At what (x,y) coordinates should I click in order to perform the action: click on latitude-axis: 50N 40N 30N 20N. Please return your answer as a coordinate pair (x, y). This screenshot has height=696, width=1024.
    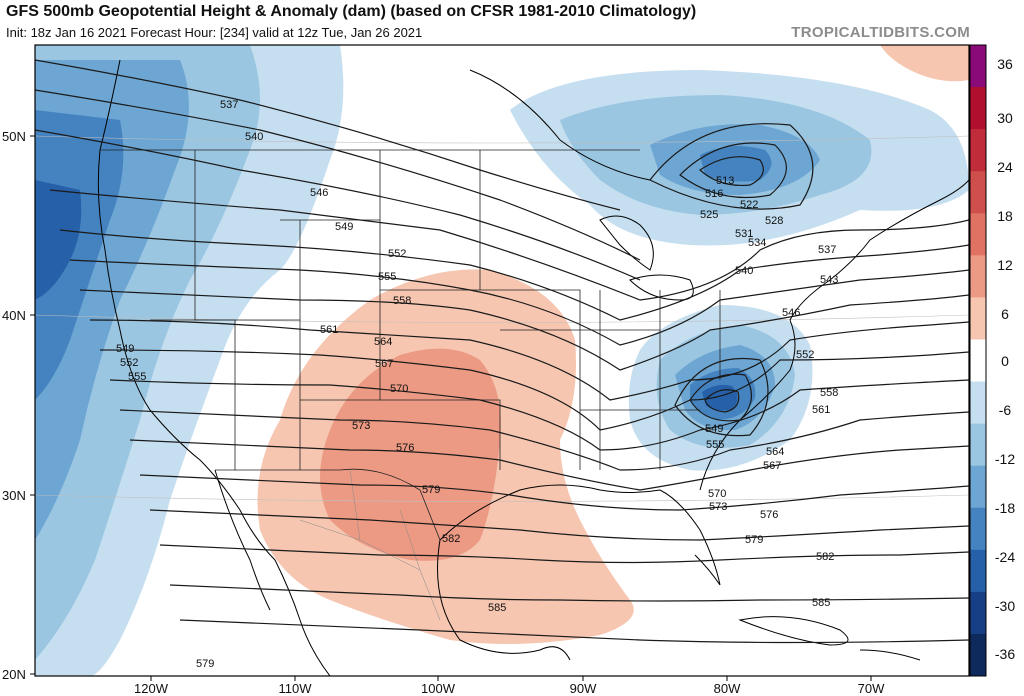
    Looking at the image, I should click on (18, 405).